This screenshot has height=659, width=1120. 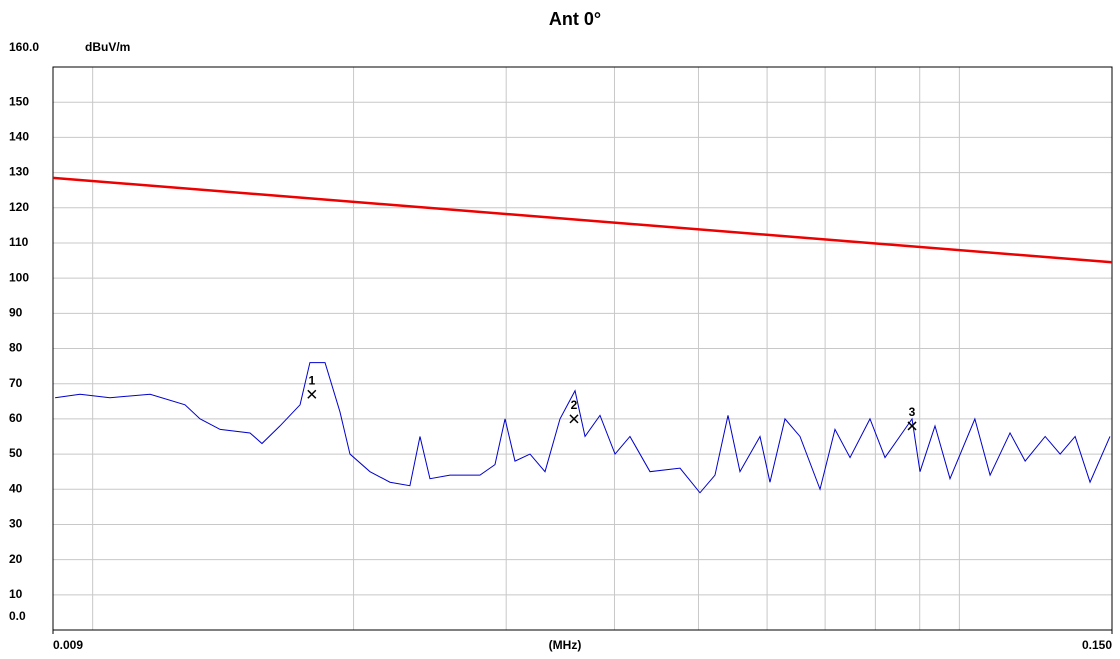 I want to click on x-axis-label: (MHz), so click(x=565, y=645).